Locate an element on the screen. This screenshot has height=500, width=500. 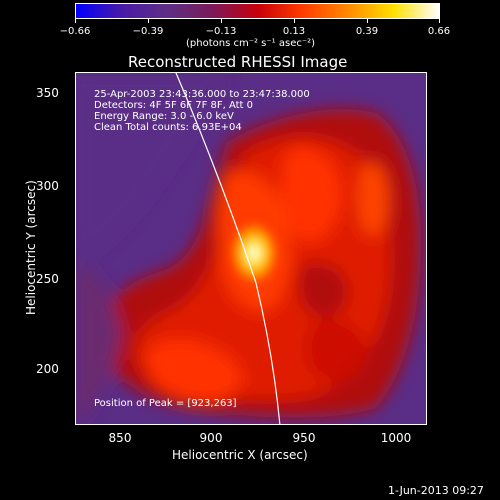
colorbar-tick-label: 0.66 is located at coordinates (439, 31).